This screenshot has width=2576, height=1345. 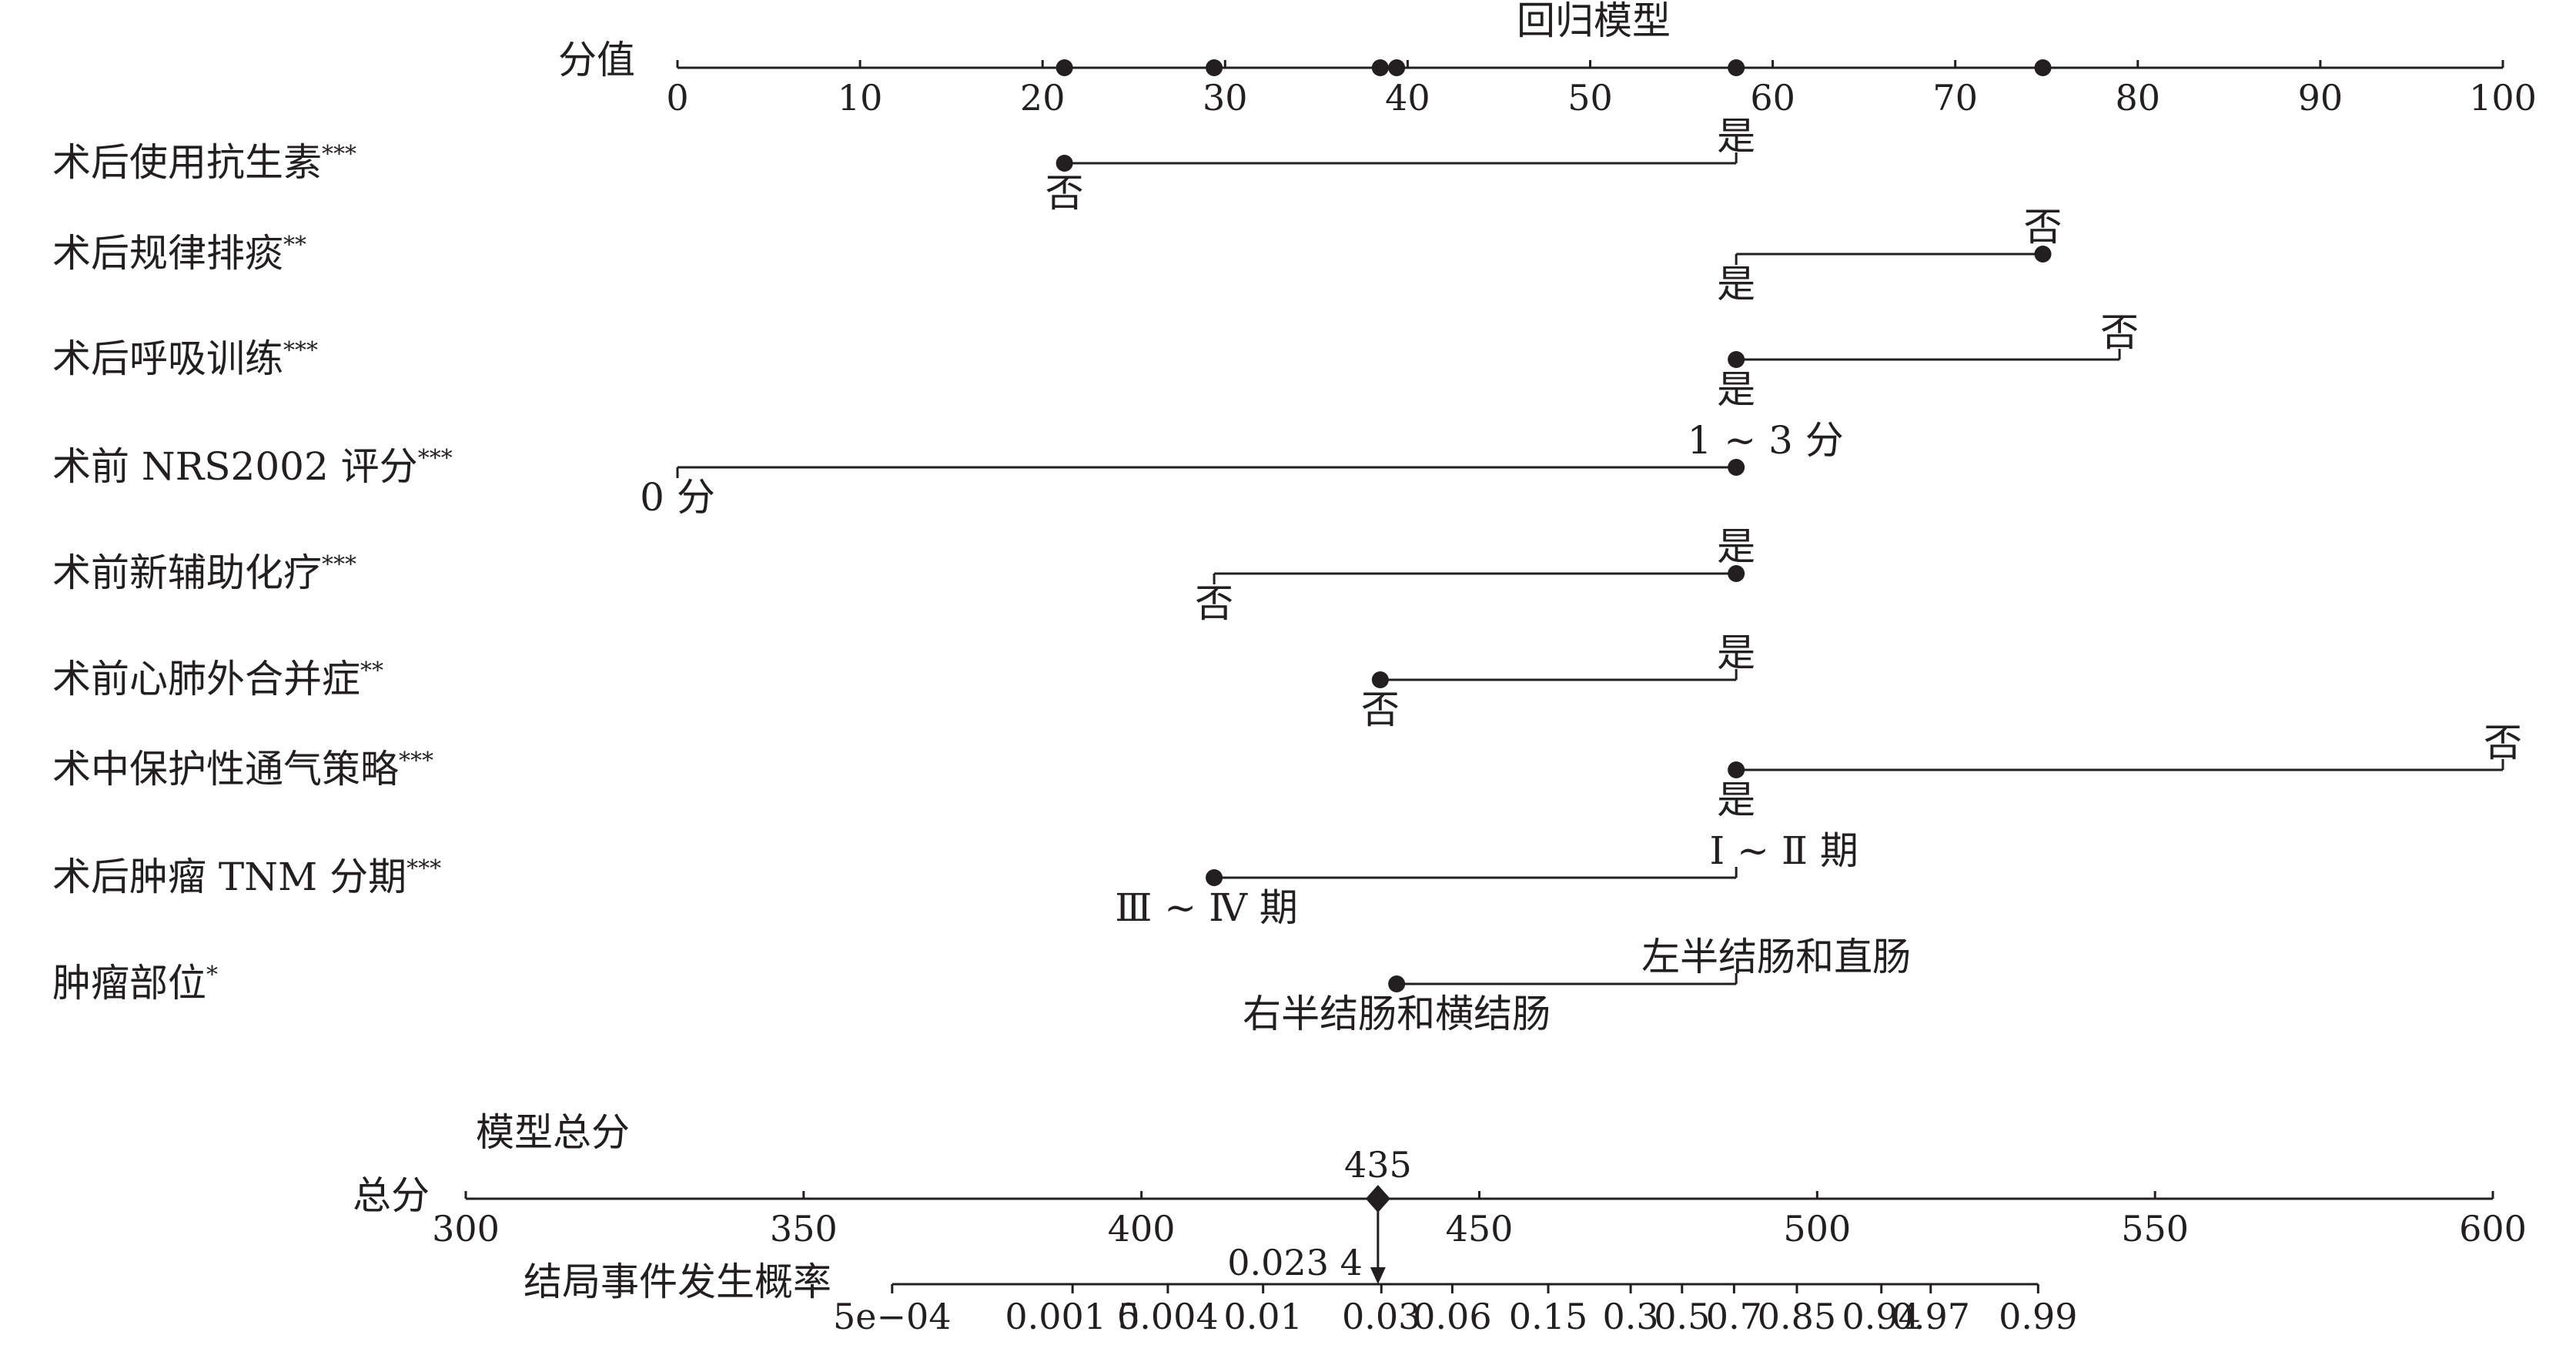 I want to click on level-label: 左半结肠和直肠, so click(x=1776, y=957).